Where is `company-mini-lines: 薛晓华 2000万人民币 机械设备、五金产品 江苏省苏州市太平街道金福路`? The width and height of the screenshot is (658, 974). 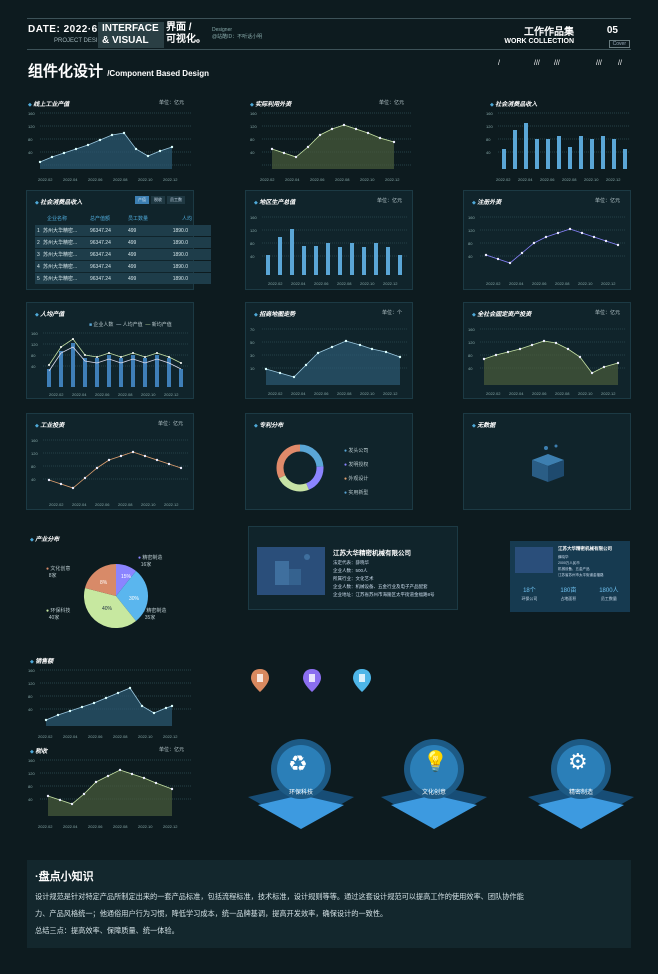 company-mini-lines: 薛晓华 2000万人民币 机械设备、五金产品 江苏省苏州市太平街道金福路 is located at coordinates (581, 566).